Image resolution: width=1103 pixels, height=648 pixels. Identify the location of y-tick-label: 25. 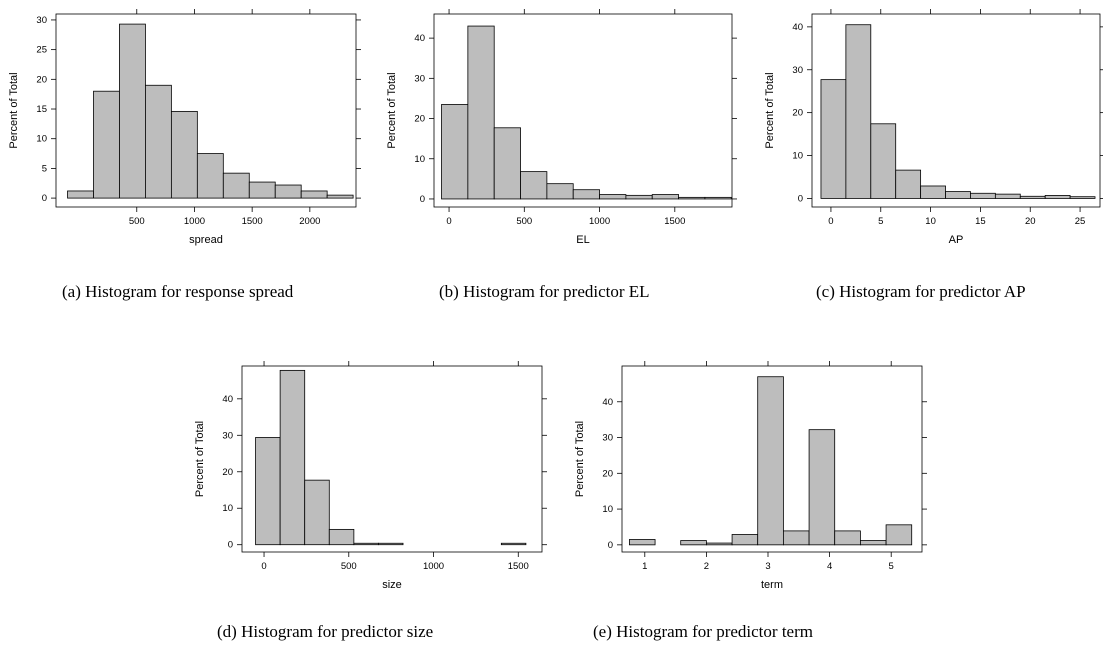
(41, 50).